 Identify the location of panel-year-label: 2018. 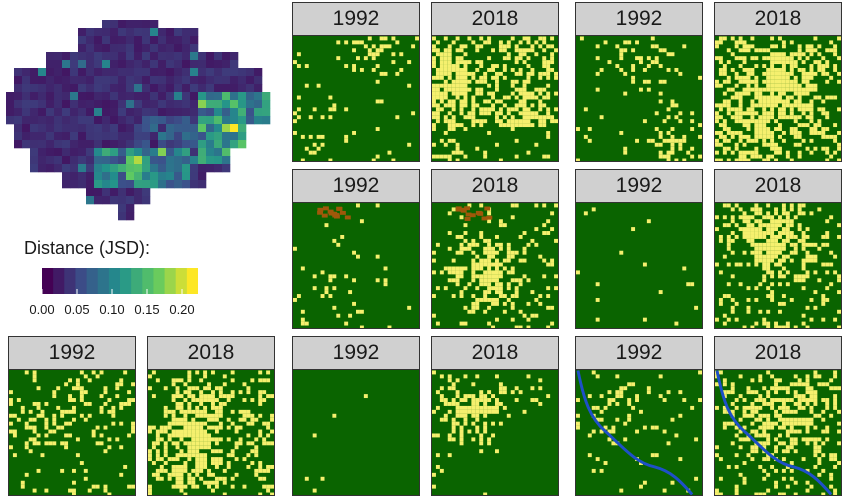
(778, 186).